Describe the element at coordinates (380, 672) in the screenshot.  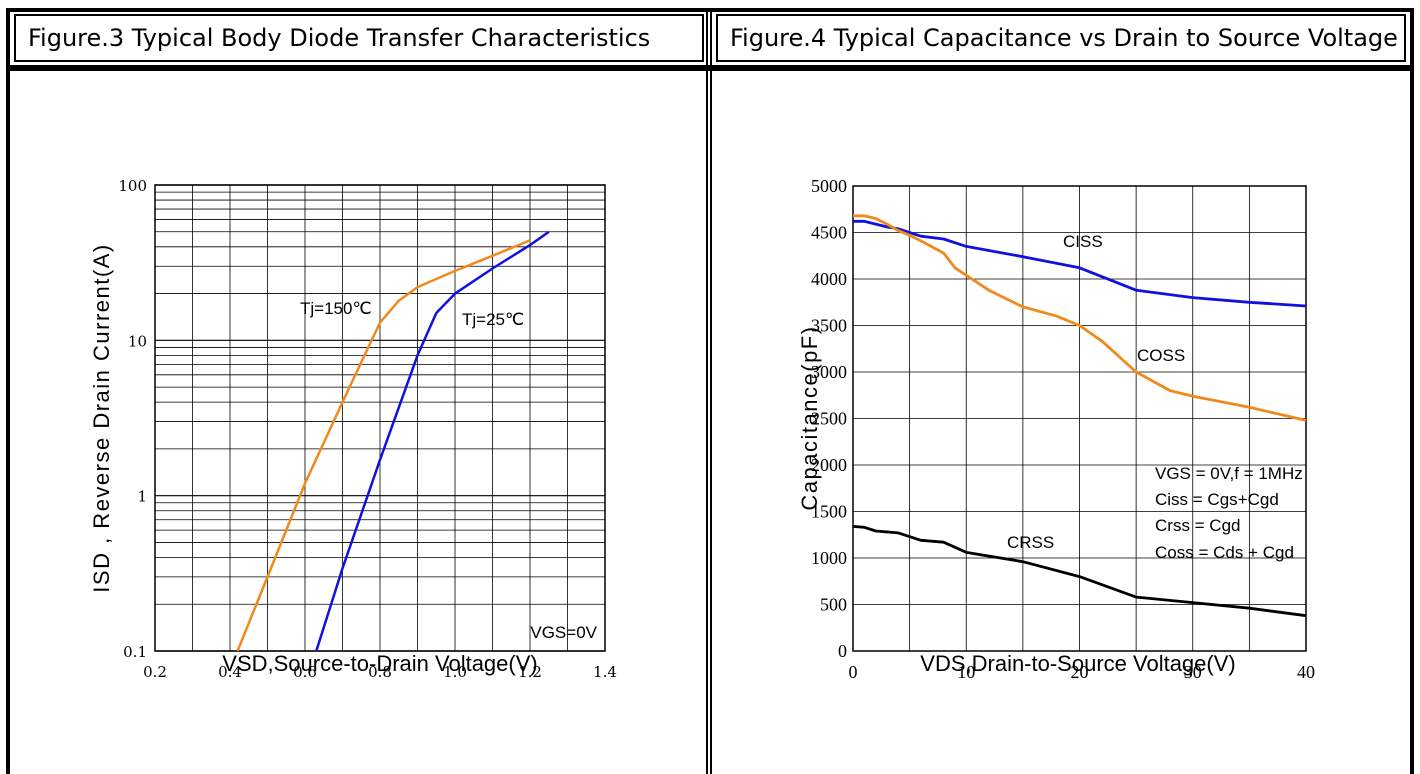
I see `x-tick-label: 0.8` at that location.